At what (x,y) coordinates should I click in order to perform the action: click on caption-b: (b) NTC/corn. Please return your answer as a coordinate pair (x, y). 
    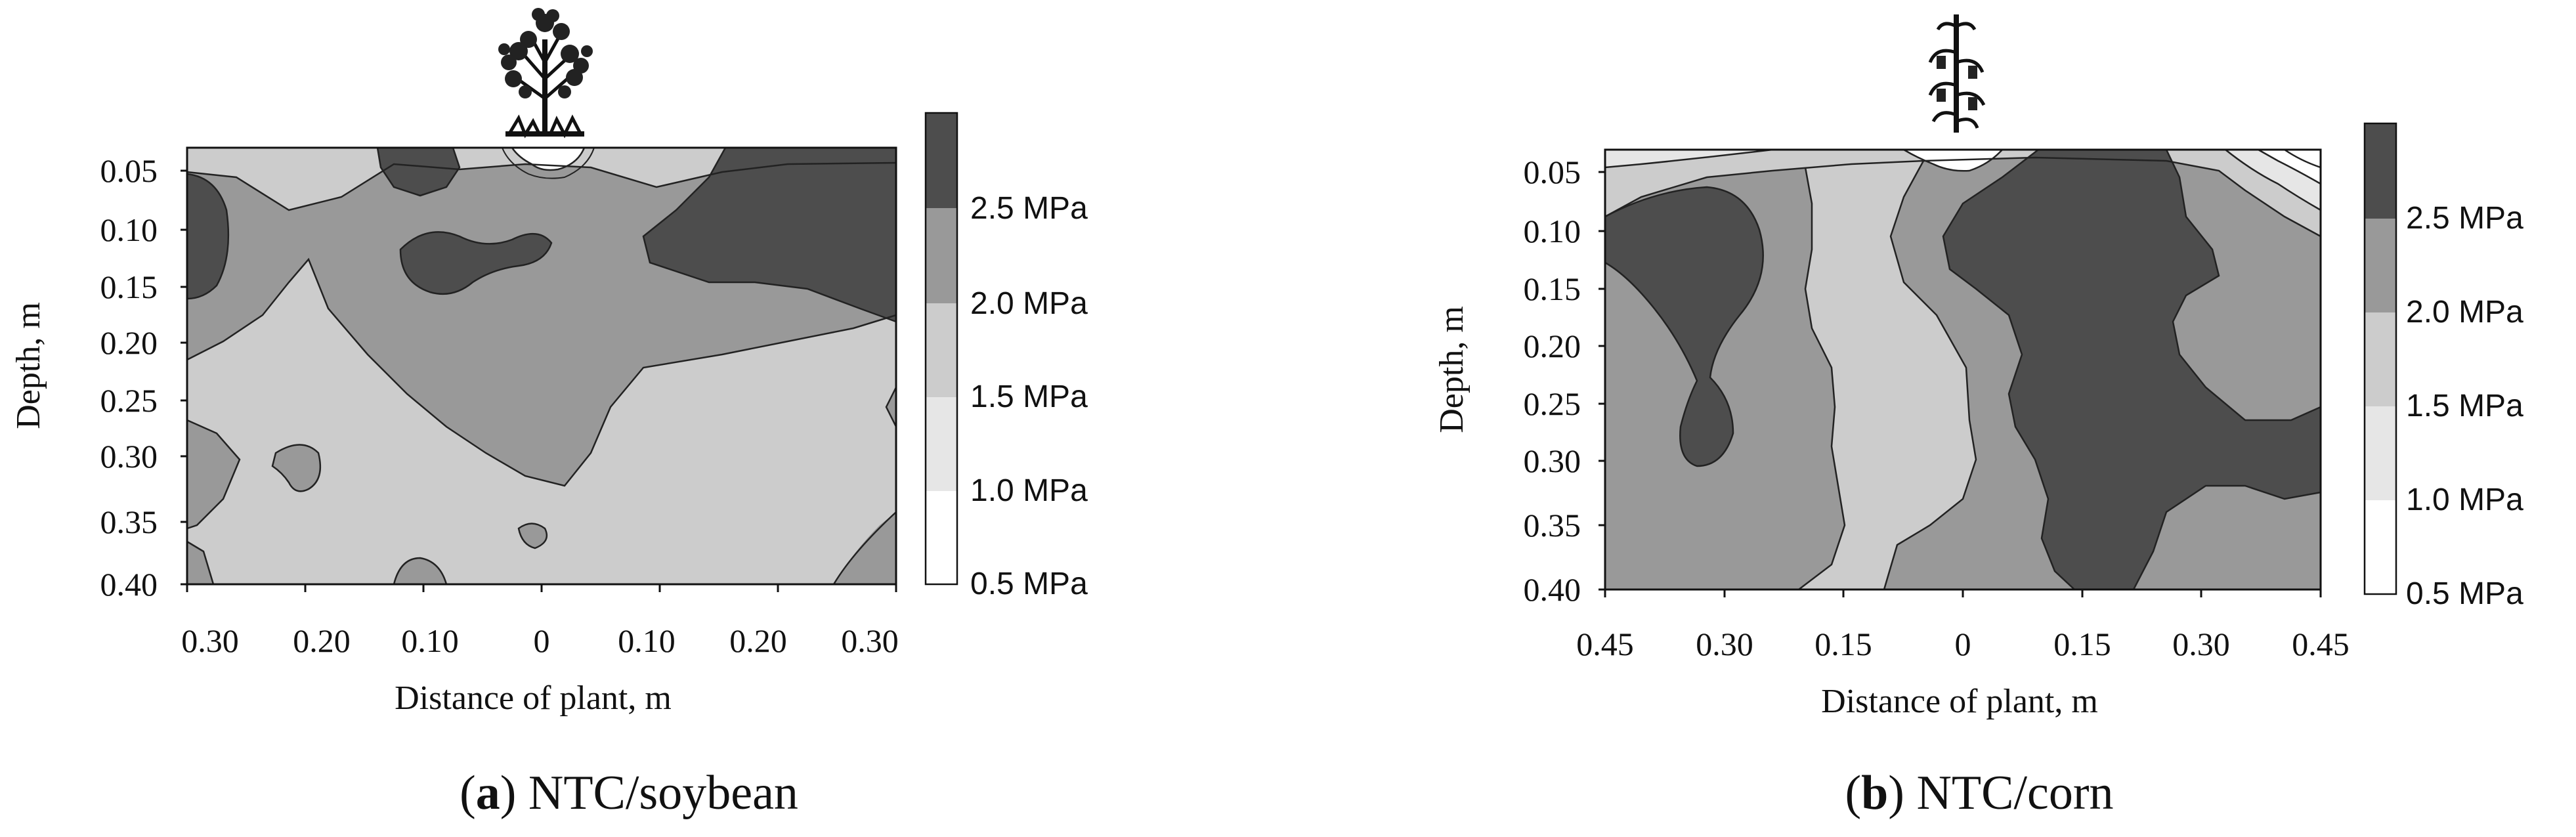
    Looking at the image, I should click on (1979, 793).